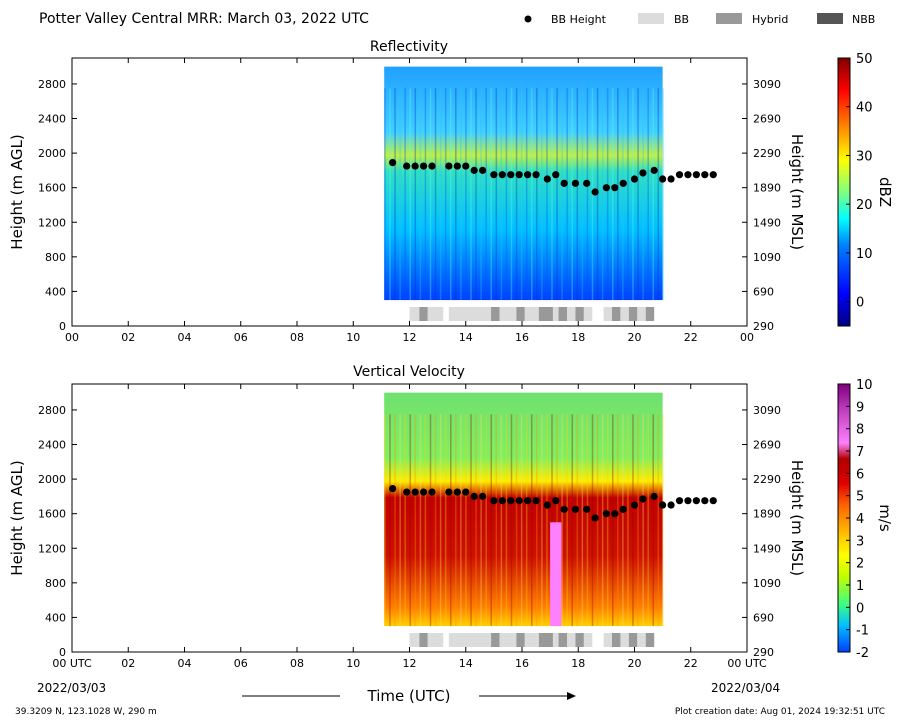  I want to click on x-tick-label: 00, so click(72, 337).